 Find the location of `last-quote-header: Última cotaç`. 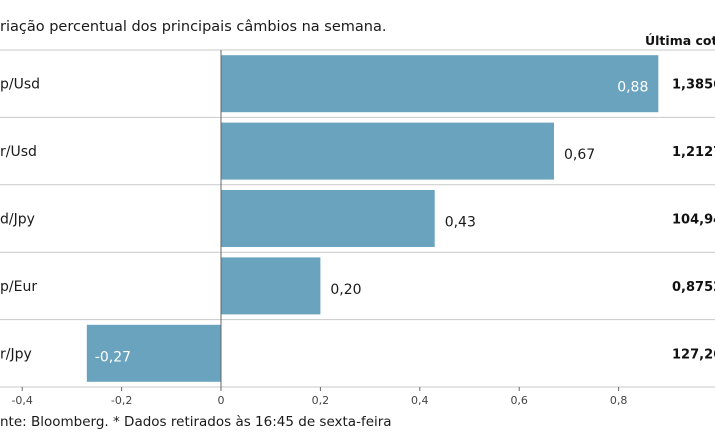

last-quote-header: Última cotaç is located at coordinates (680, 40).